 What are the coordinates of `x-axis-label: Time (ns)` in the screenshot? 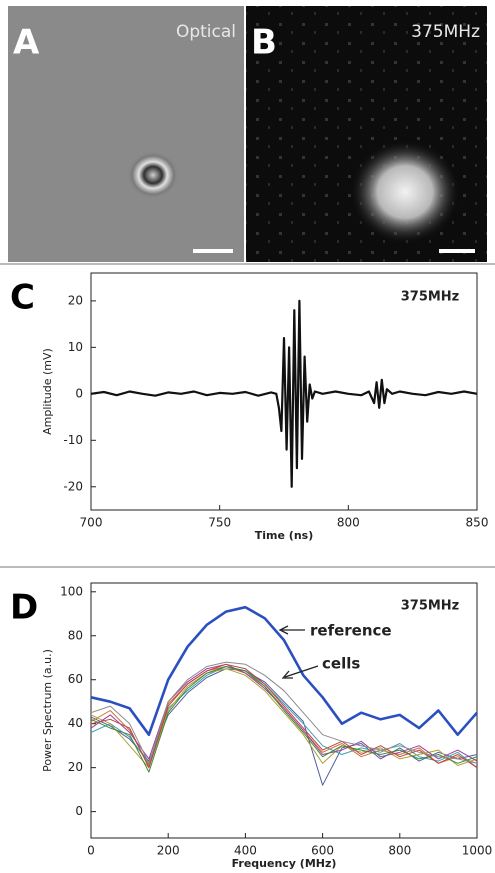 It's located at (284, 535).